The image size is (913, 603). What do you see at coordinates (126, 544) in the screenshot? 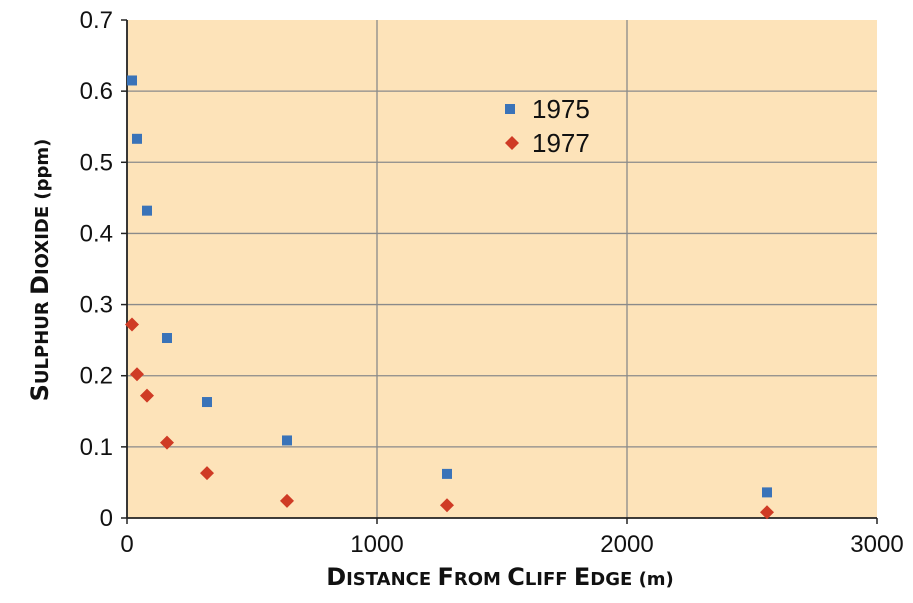
I see `x-tick-label: 0` at bounding box center [126, 544].